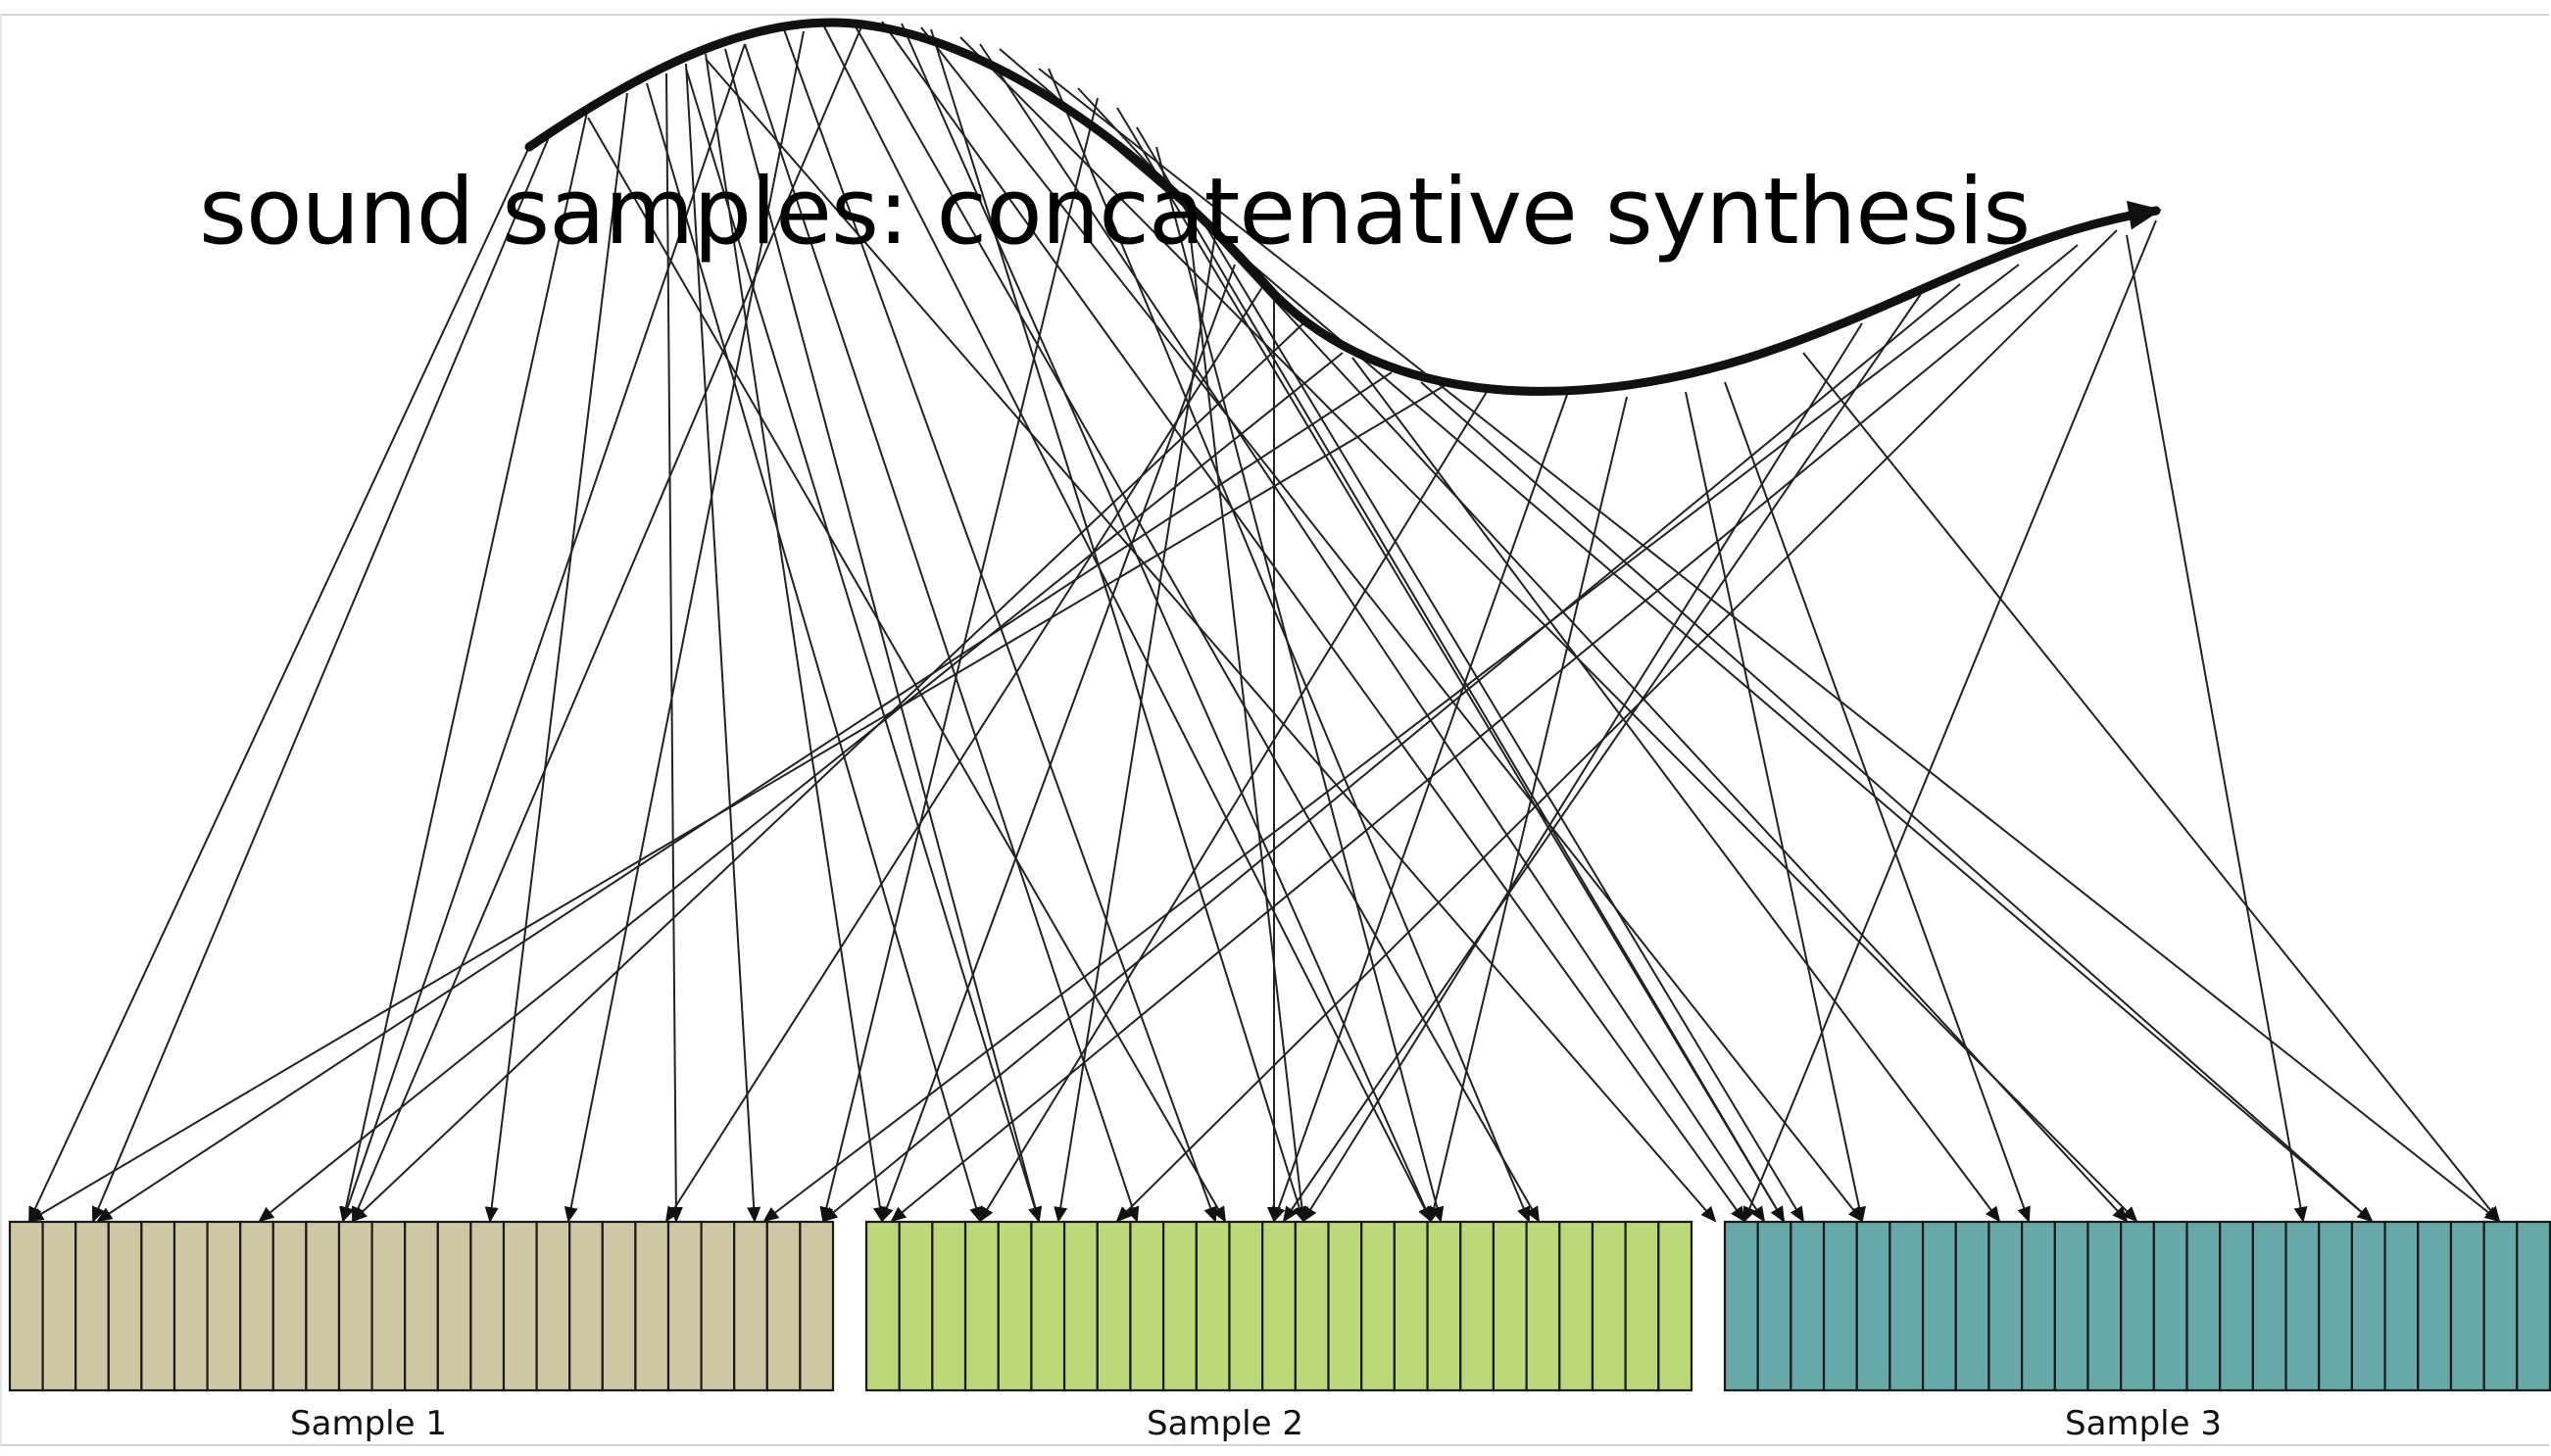  I want to click on sample-blocks, so click(1279, 1306).